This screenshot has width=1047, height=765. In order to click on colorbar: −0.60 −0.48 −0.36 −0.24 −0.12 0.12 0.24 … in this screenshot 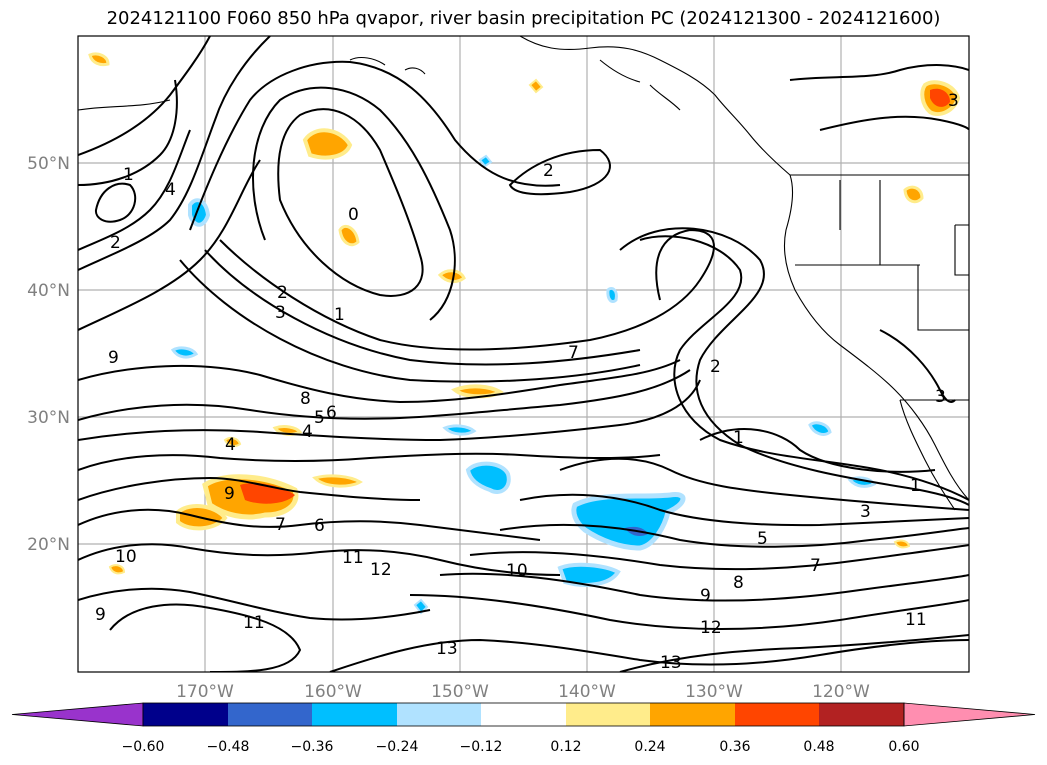, I will do `click(523, 728)`.